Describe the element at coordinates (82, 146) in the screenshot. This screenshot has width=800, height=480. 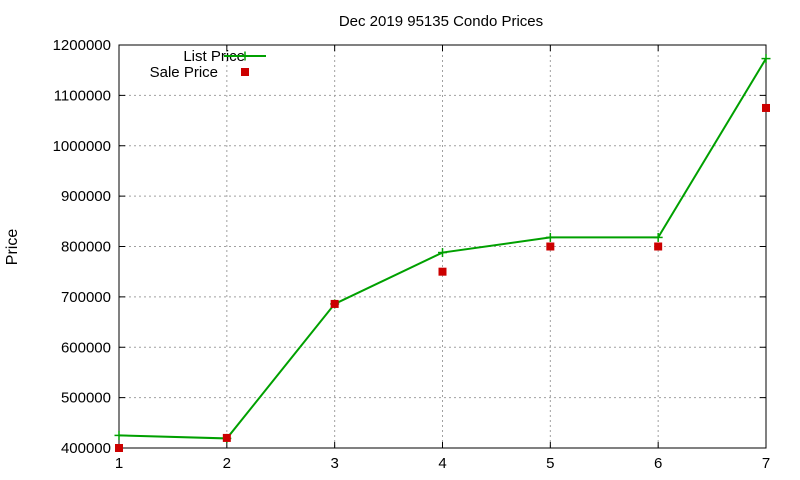
I see `y-tick-label: 1000000` at that location.